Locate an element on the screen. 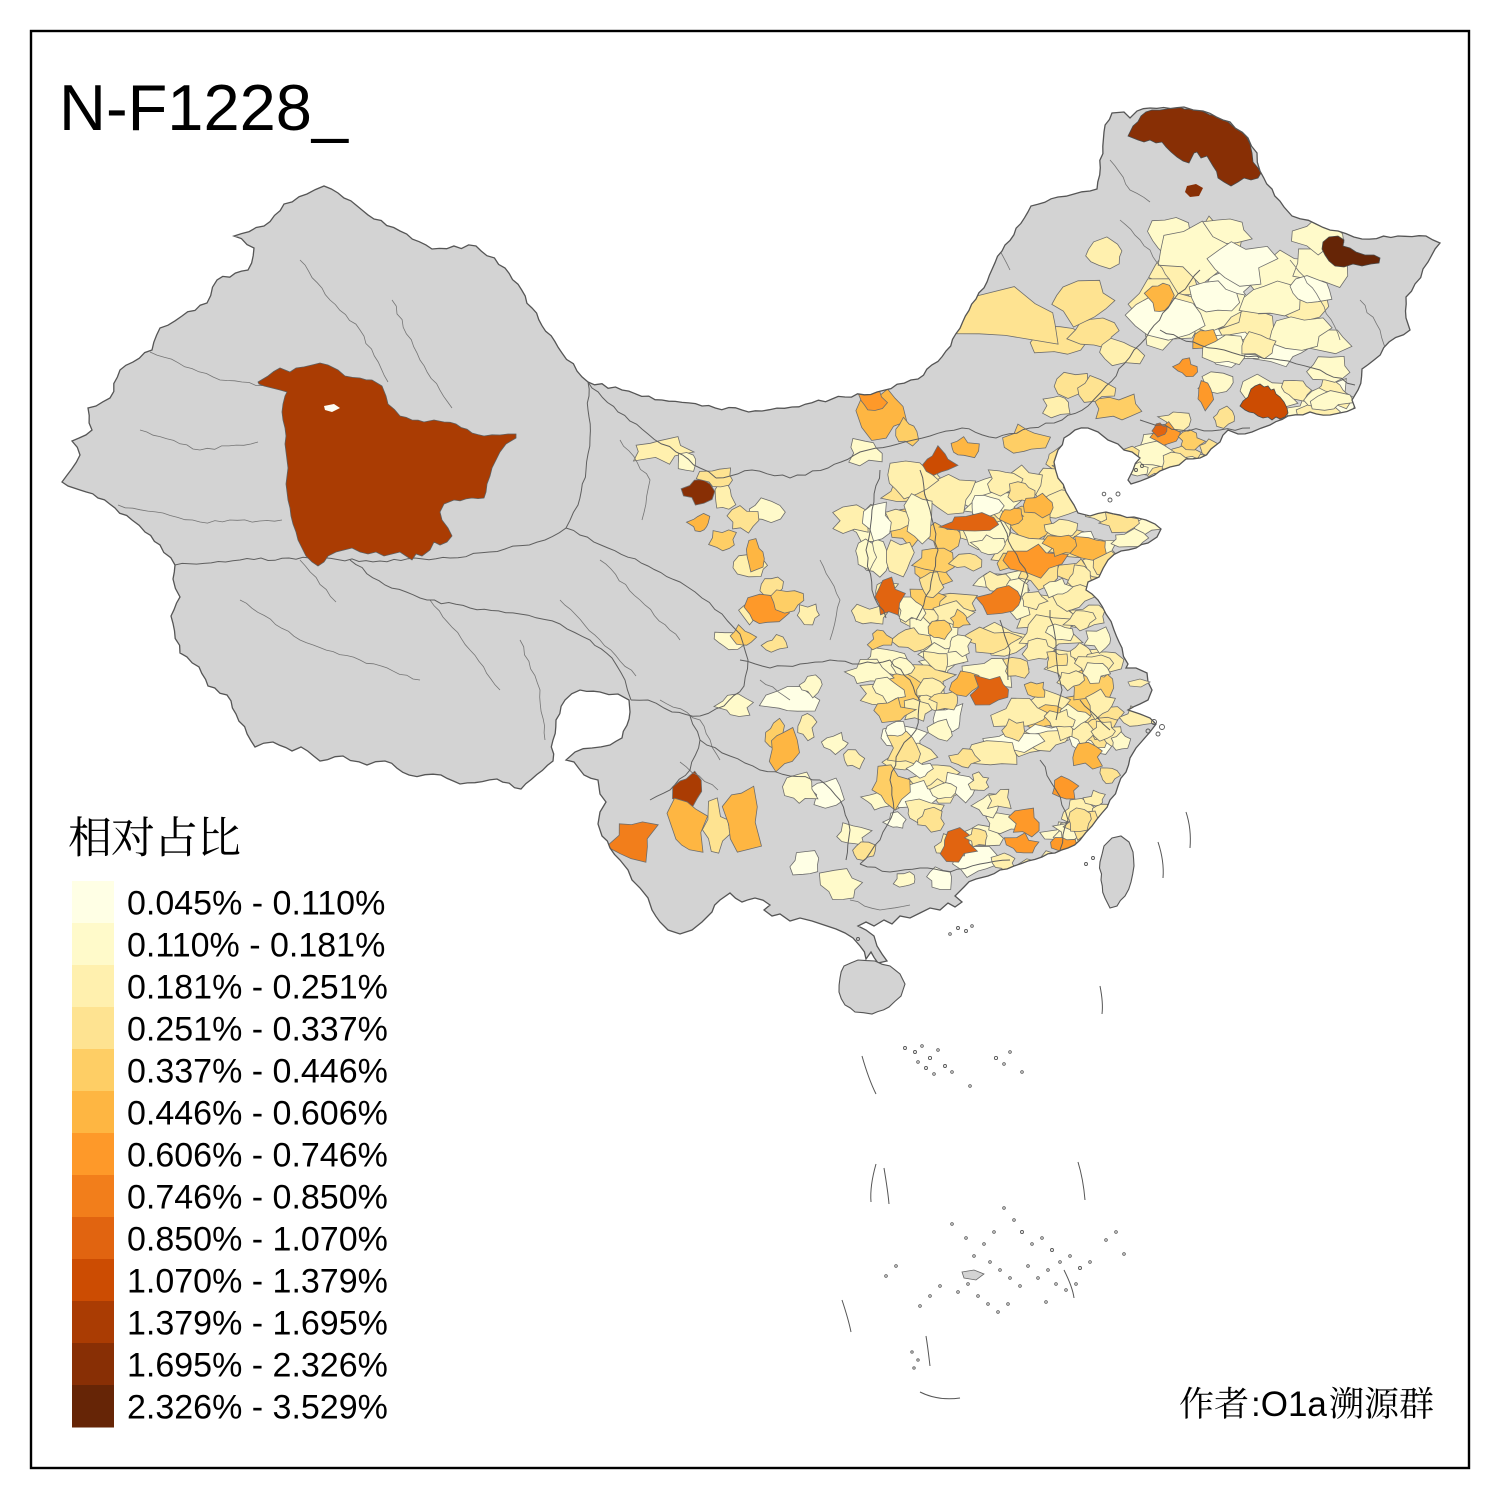 The height and width of the screenshot is (1500, 1500). svg-text: 0.181% - 0.251% is located at coordinates (257, 988).